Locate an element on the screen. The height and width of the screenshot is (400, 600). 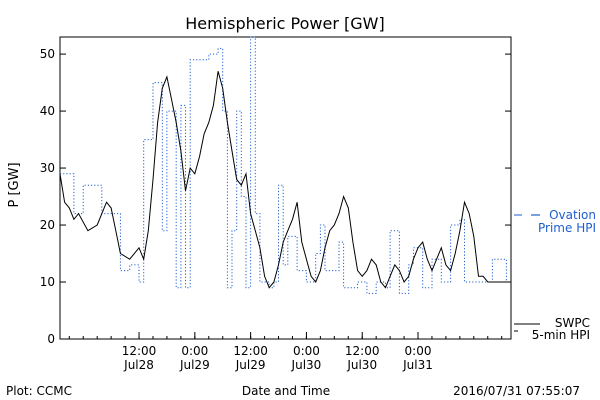
y-tick-label: 40 is located at coordinates (47, 111).